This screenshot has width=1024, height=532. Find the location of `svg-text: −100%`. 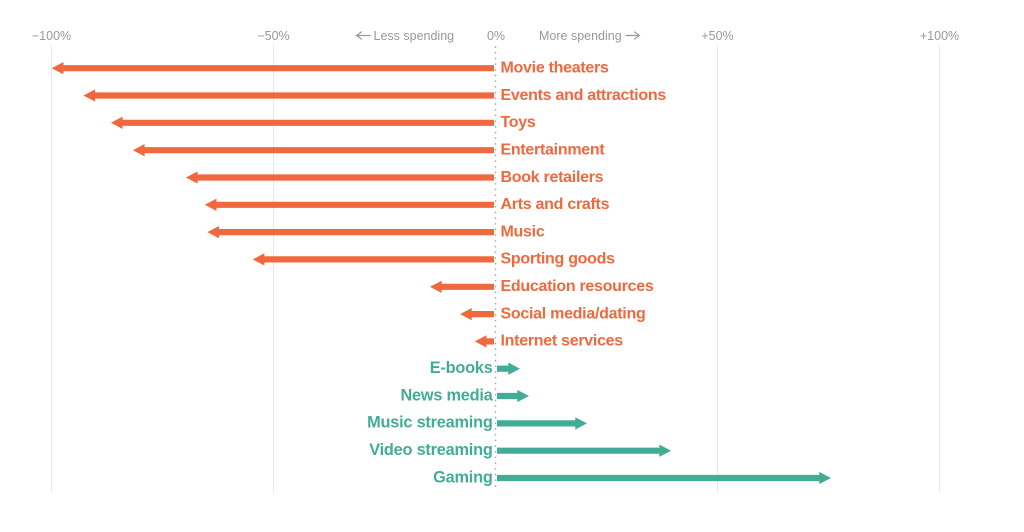

svg-text: −100% is located at coordinates (51, 36).